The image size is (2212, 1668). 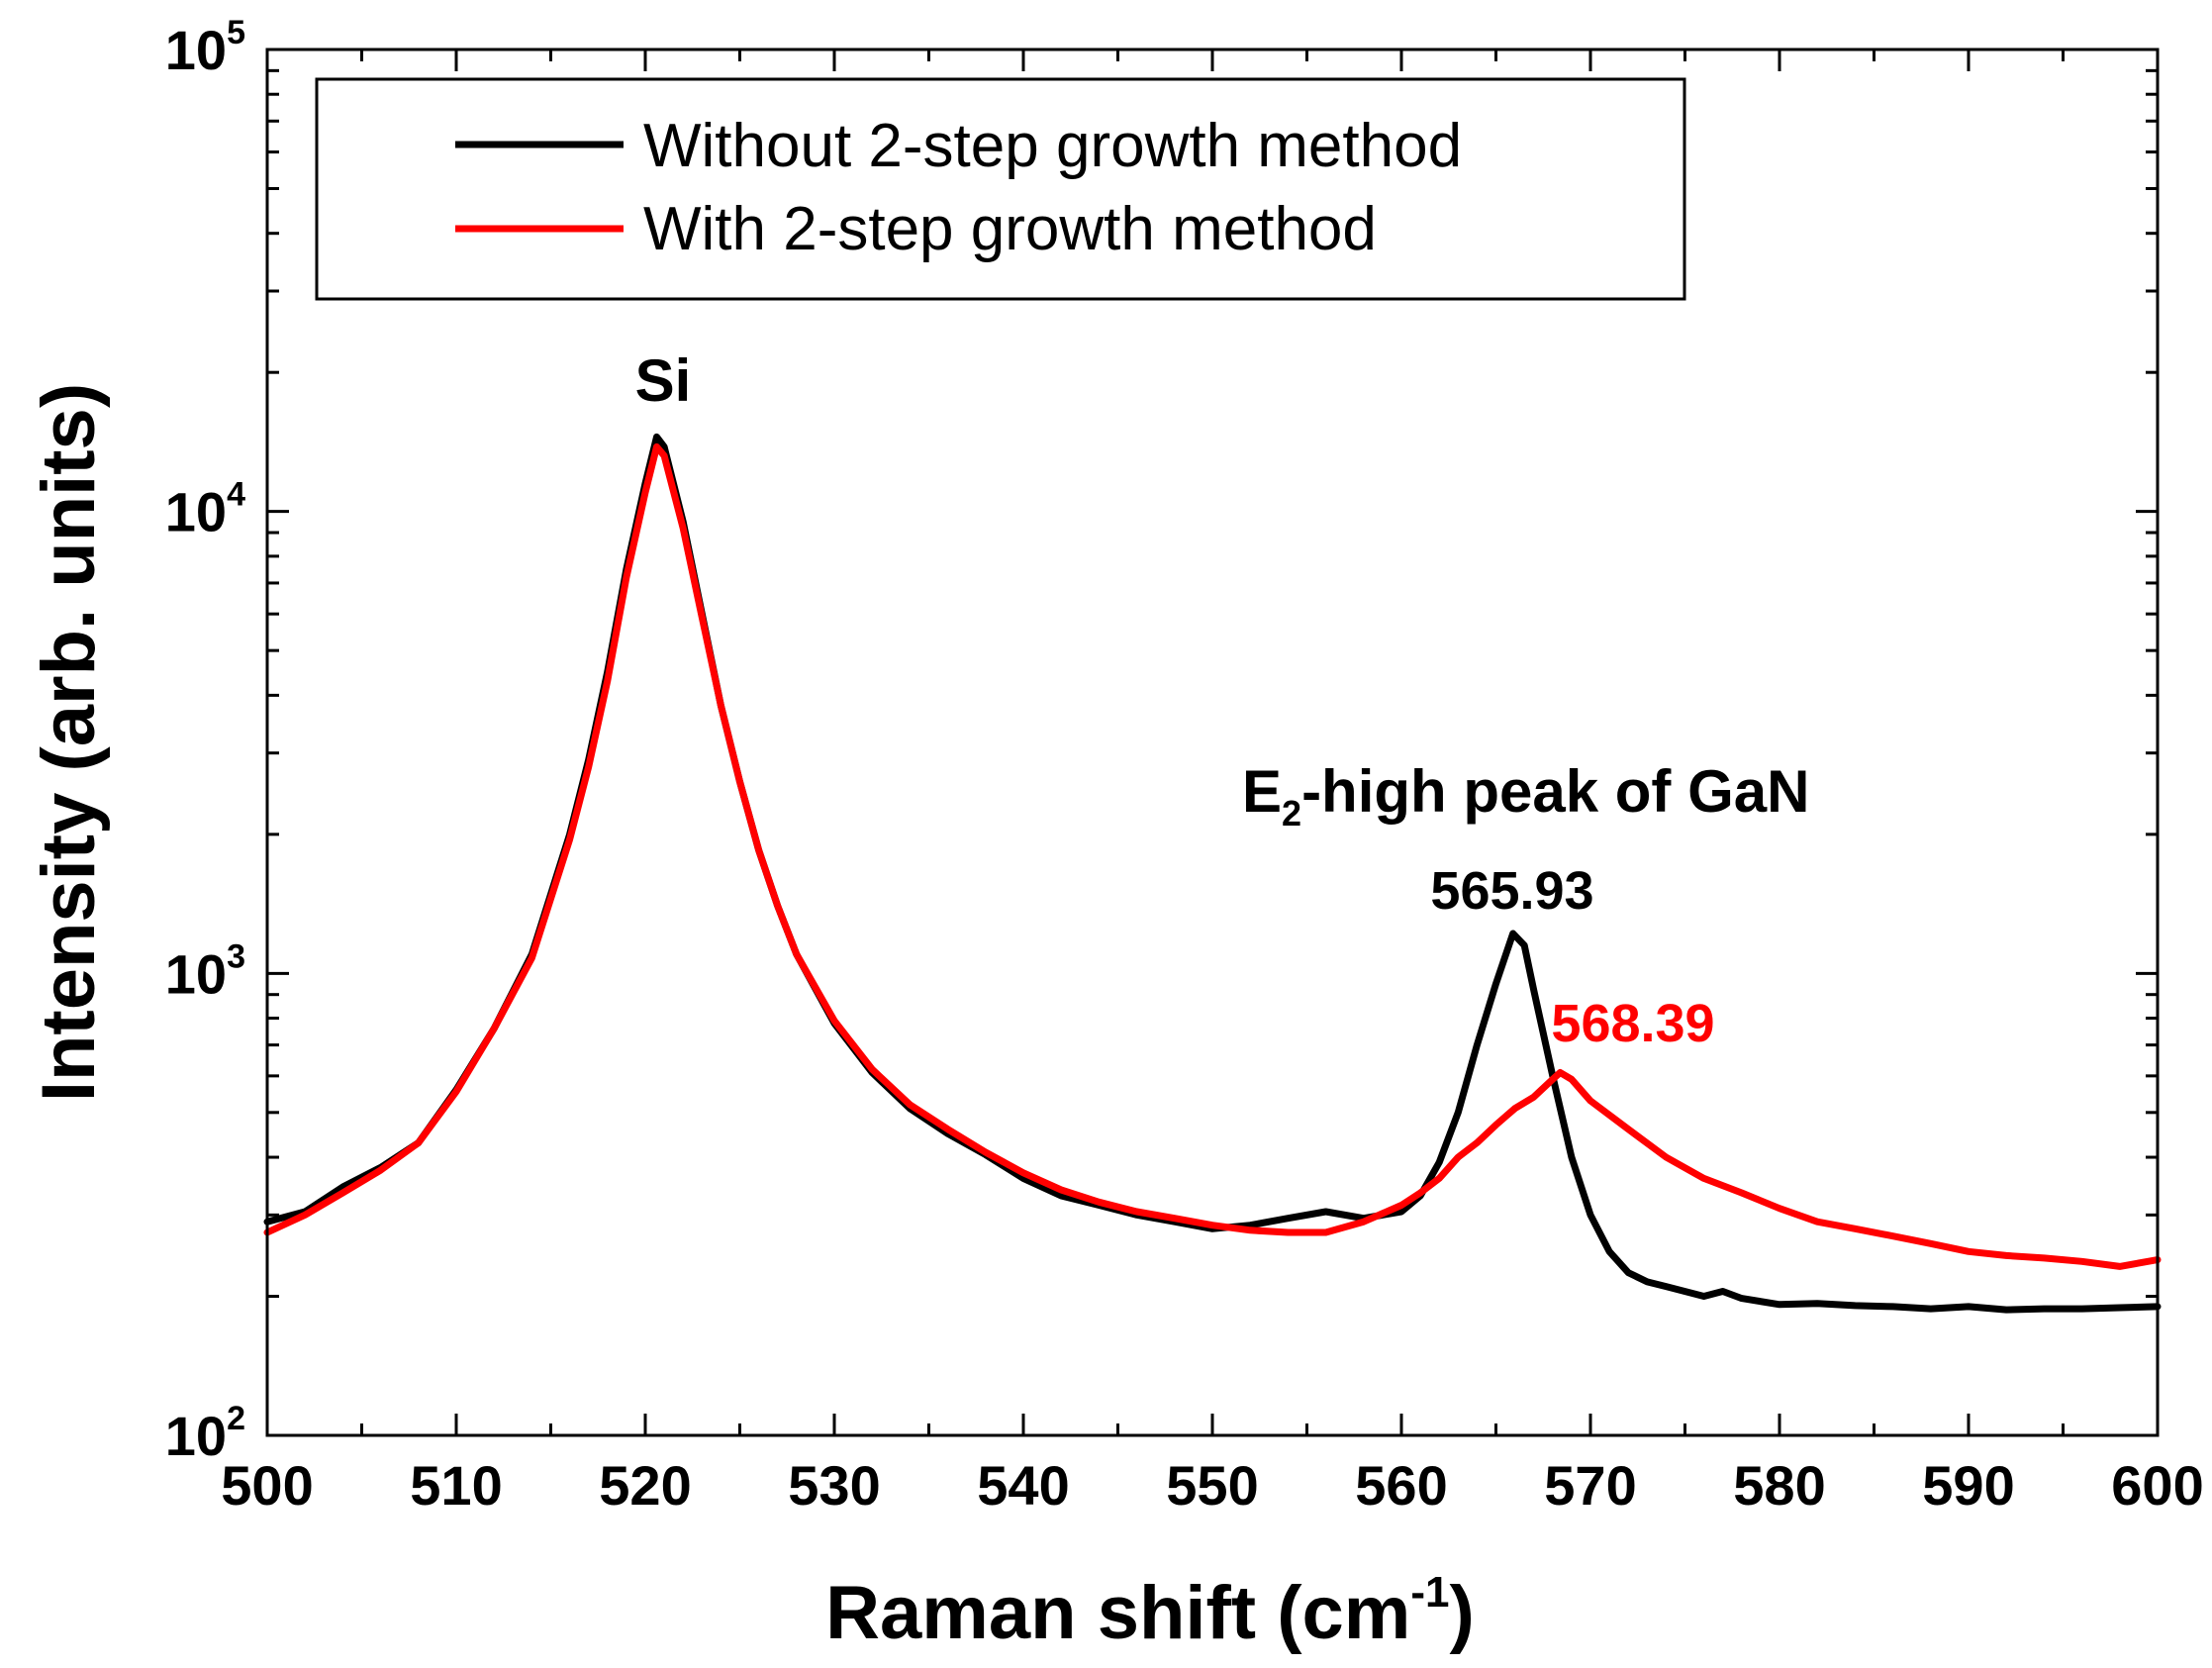 What do you see at coordinates (645, 1485) in the screenshot?
I see `x-tick-label: 520` at bounding box center [645, 1485].